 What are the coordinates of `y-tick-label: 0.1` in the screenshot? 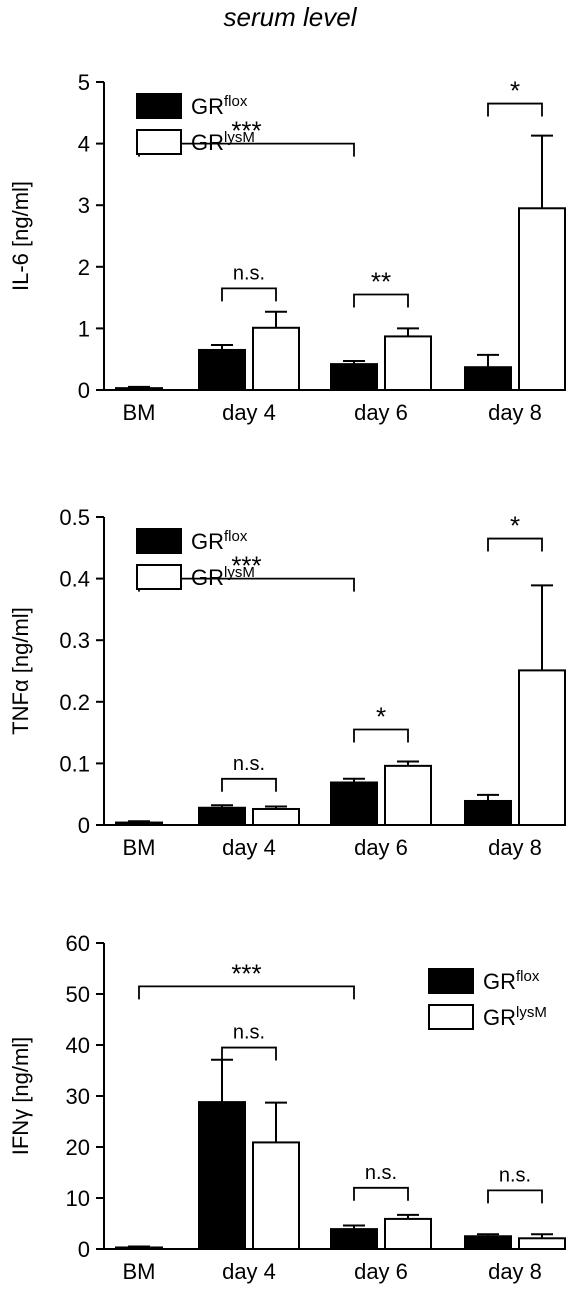 It's located at (74, 763).